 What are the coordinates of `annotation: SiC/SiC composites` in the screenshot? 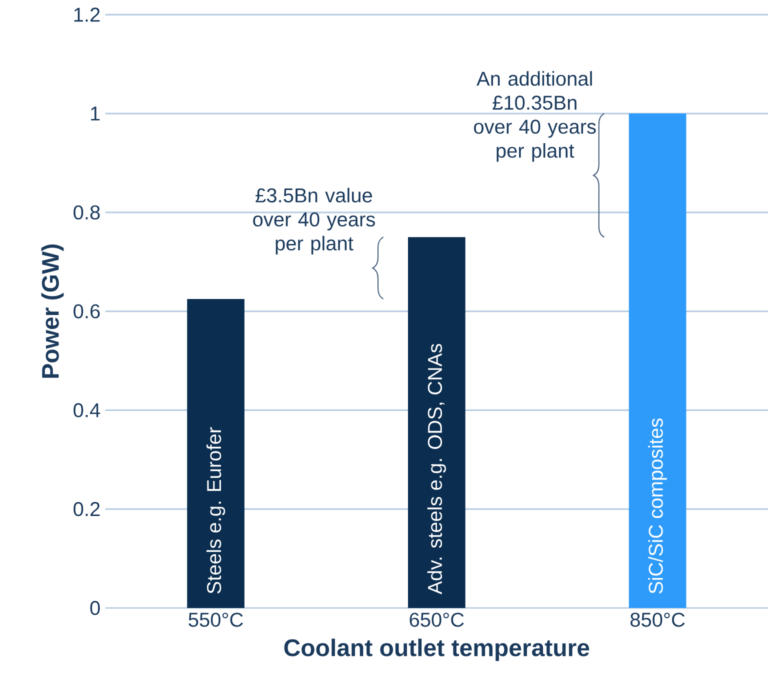 It's located at (657, 506).